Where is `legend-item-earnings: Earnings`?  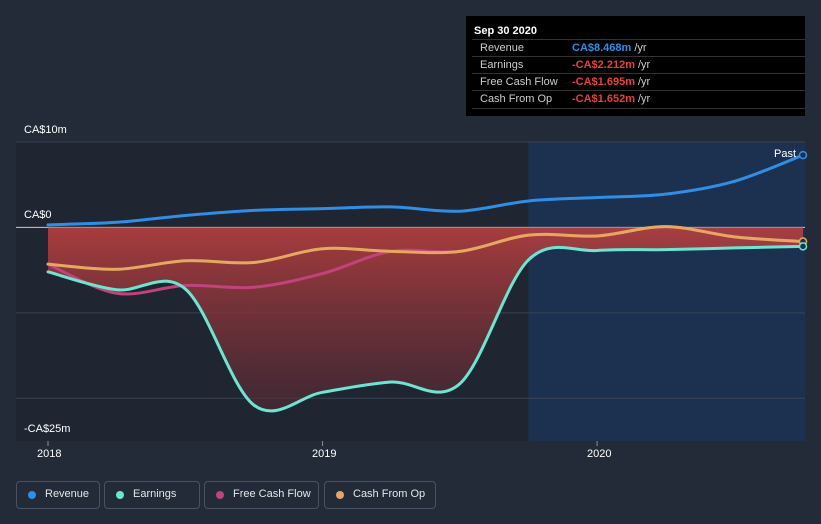 legend-item-earnings: Earnings is located at coordinates (152, 495).